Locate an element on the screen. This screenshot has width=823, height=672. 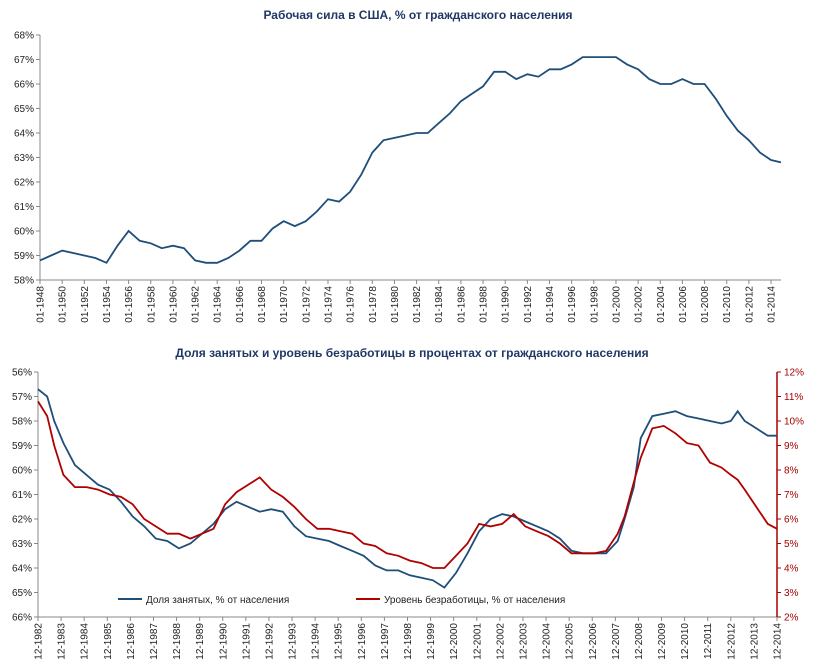
chart2-left-y-tick-label: 57% is located at coordinates (22, 397).